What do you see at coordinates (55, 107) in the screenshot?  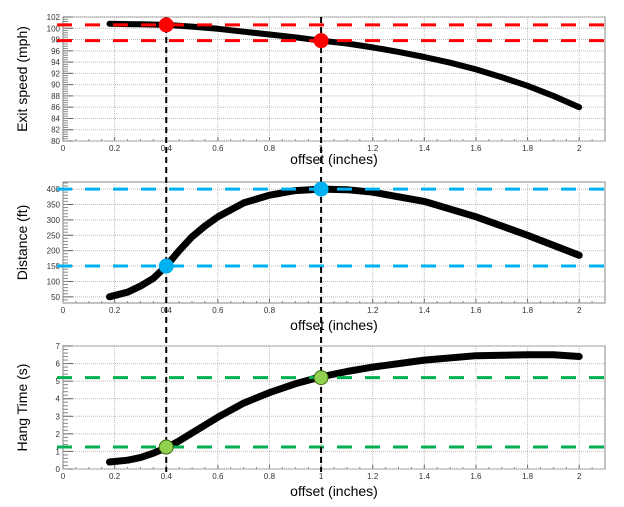 I see `y-tick-label: 86` at bounding box center [55, 107].